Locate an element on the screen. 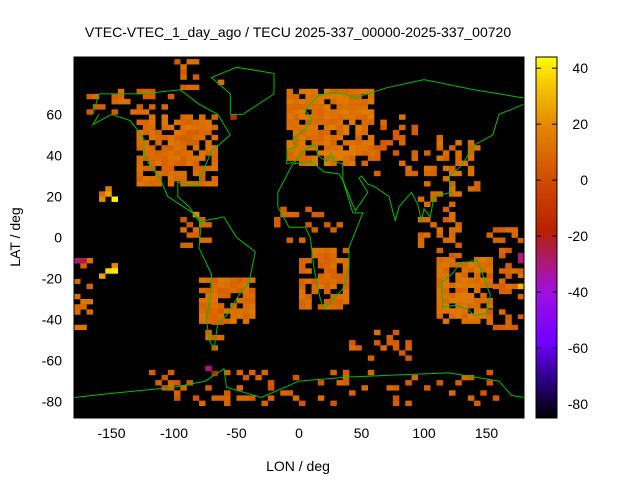 The height and width of the screenshot is (480, 640). x-tick-label: 0 is located at coordinates (299, 433).